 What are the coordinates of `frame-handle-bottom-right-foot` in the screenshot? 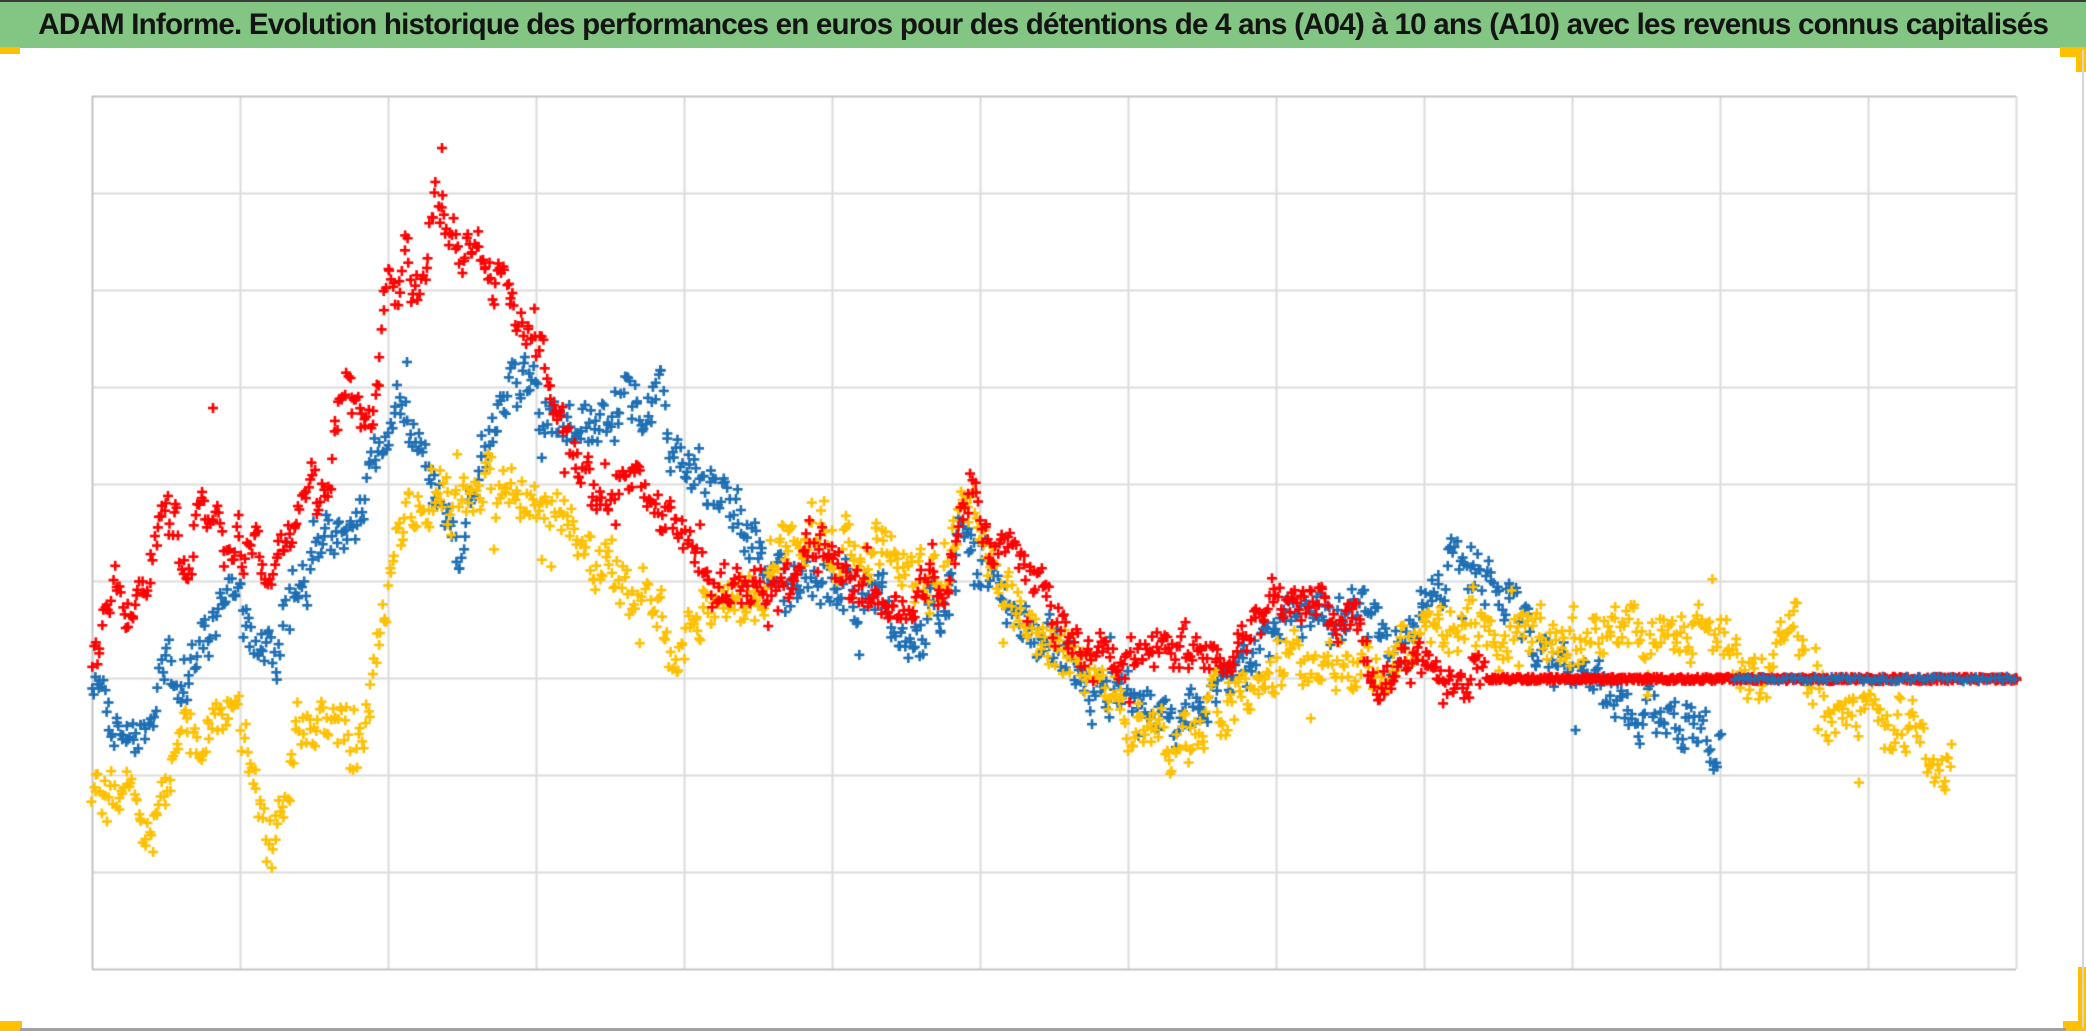 It's located at (2074, 1026).